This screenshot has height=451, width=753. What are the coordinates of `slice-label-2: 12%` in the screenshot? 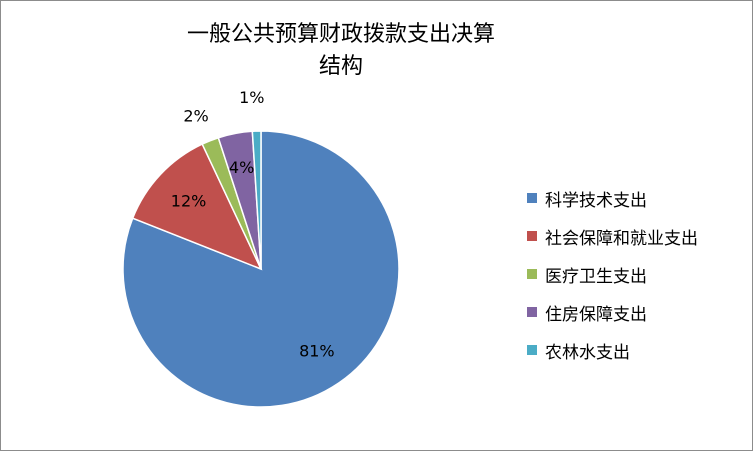 It's located at (189, 200).